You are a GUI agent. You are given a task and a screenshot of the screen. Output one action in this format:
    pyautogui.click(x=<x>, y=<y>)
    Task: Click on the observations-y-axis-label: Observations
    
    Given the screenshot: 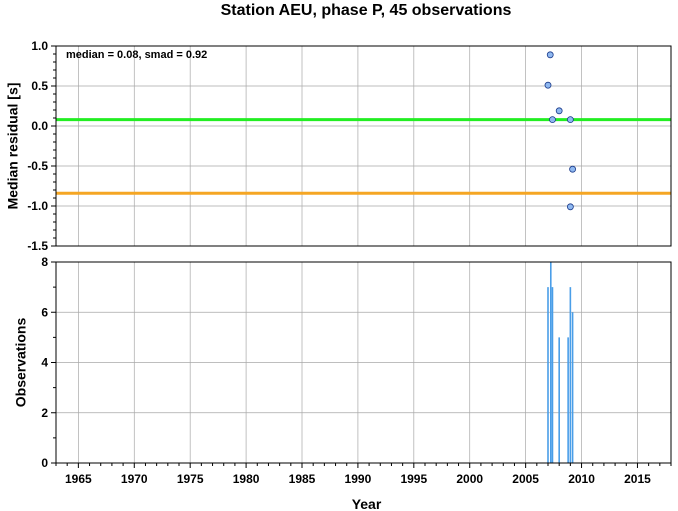 What is the action you would take?
    pyautogui.click(x=21, y=363)
    